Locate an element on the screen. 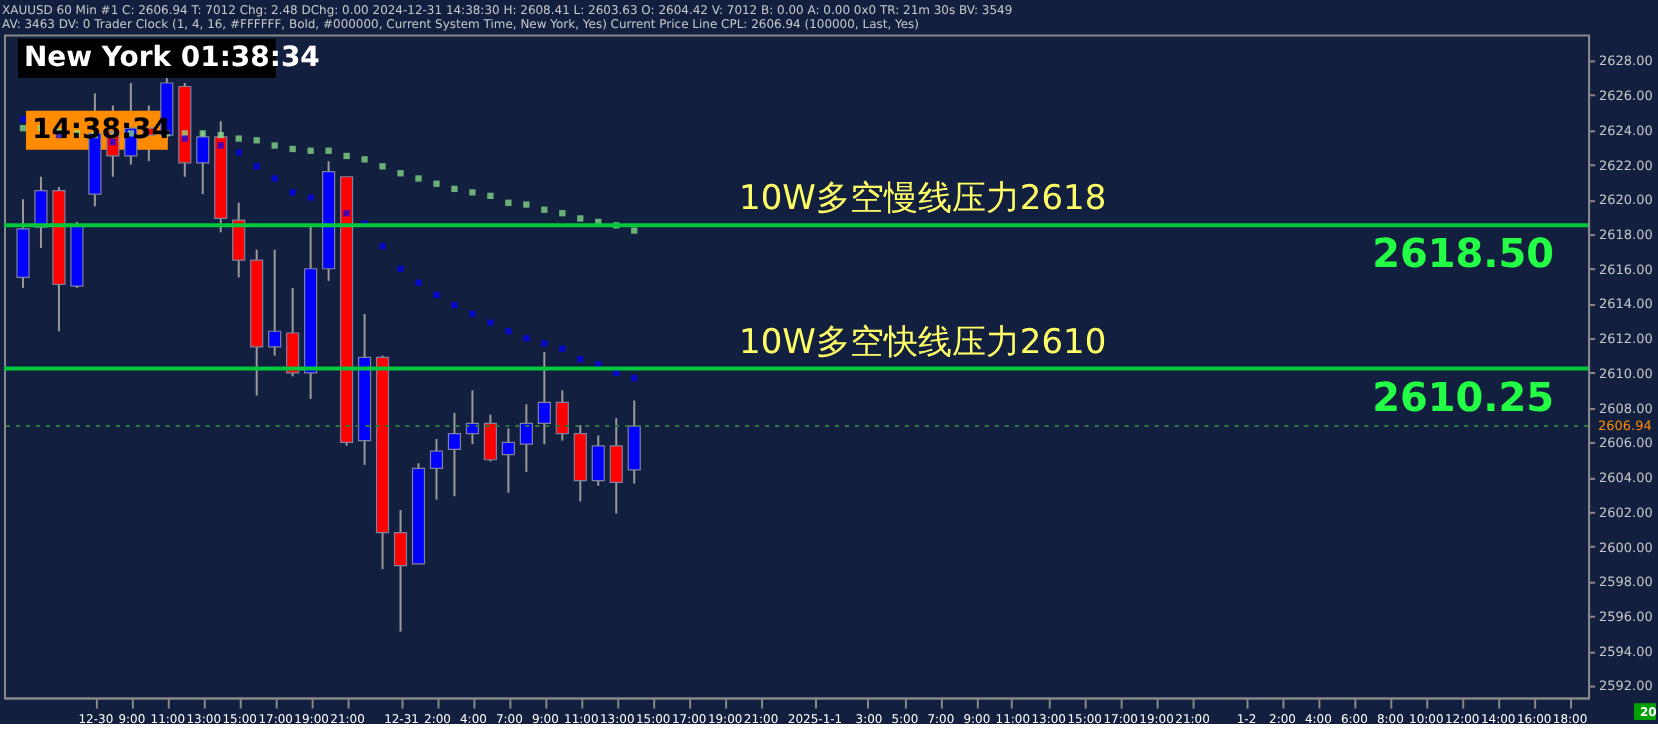  ref-line-label: 2610.25 is located at coordinates (1463, 396).